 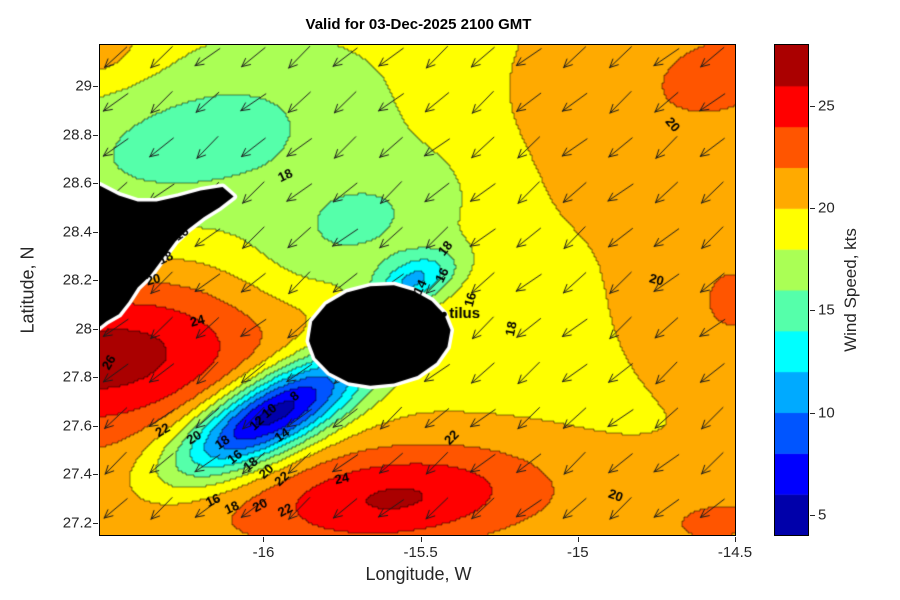 I want to click on x-tick-label: -15, so click(x=577, y=552).